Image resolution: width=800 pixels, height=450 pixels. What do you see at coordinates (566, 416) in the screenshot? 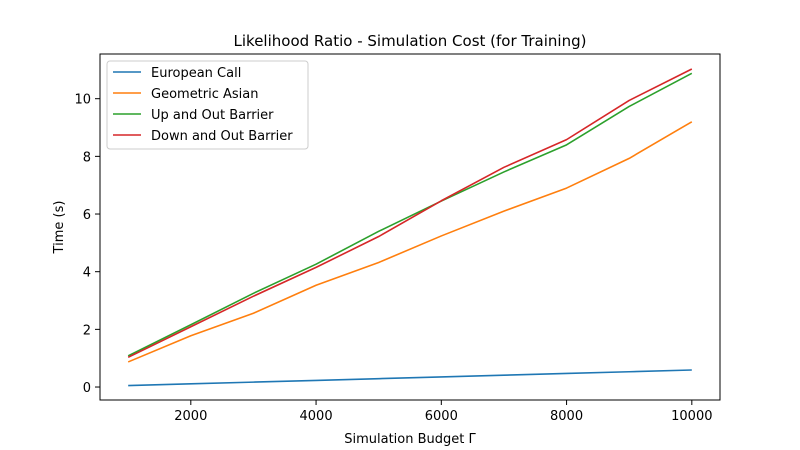
I see `x-tick-label: 8000` at bounding box center [566, 416].